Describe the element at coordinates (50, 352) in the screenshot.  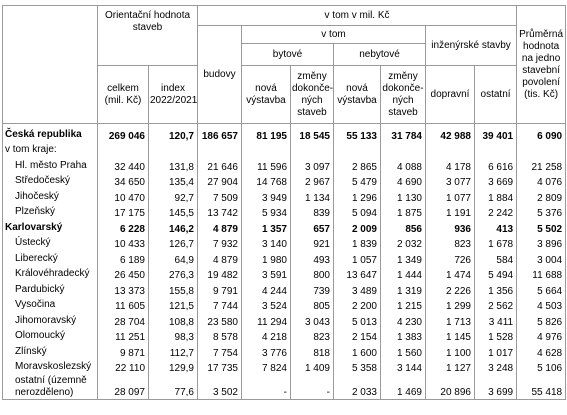
I see `row-label: Zlínský` at that location.